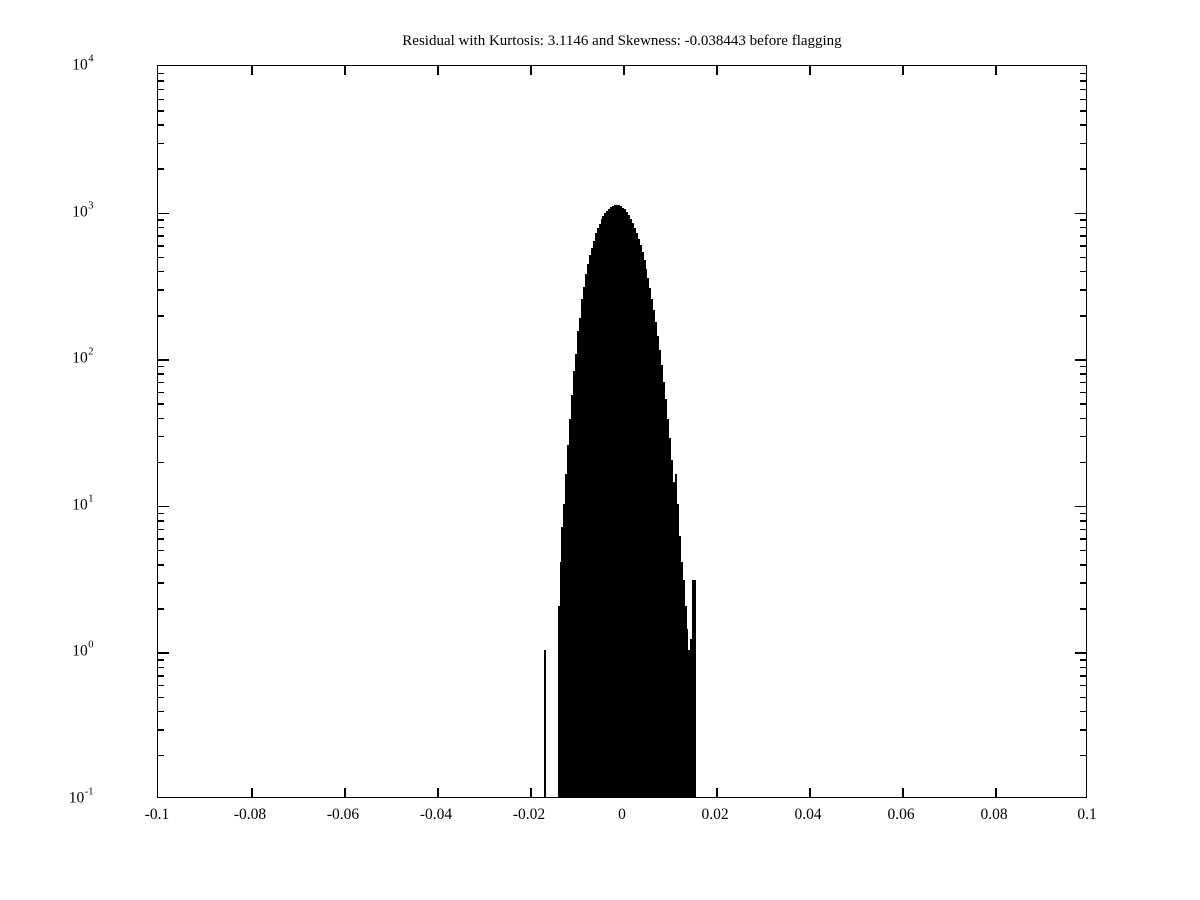 This screenshot has width=1200, height=900. I want to click on y-tick-exponent: 4, so click(91, 59).